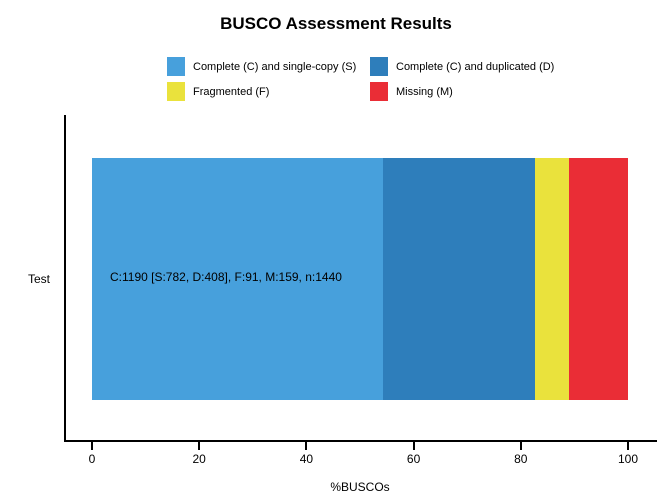  I want to click on chart-title: BUSCO Assessment Results, so click(336, 23).